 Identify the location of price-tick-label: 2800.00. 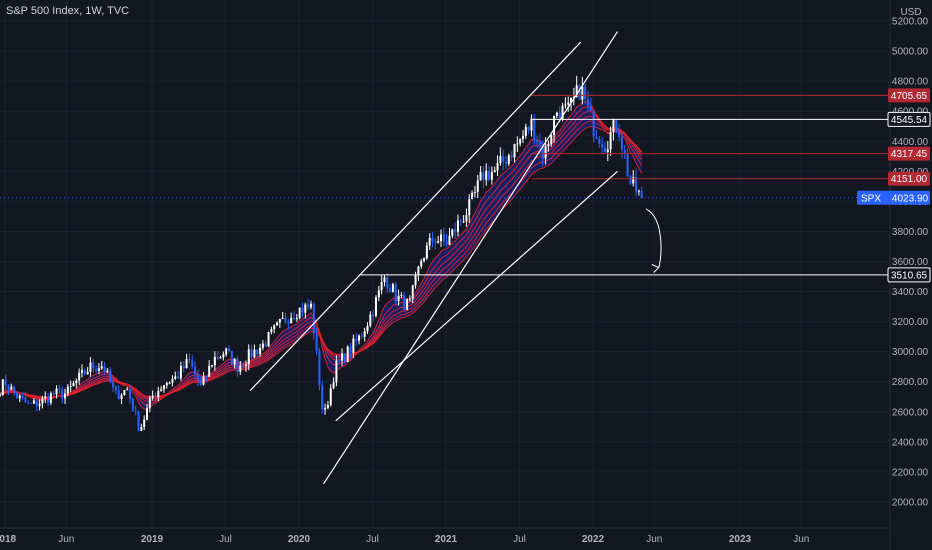
(910, 382).